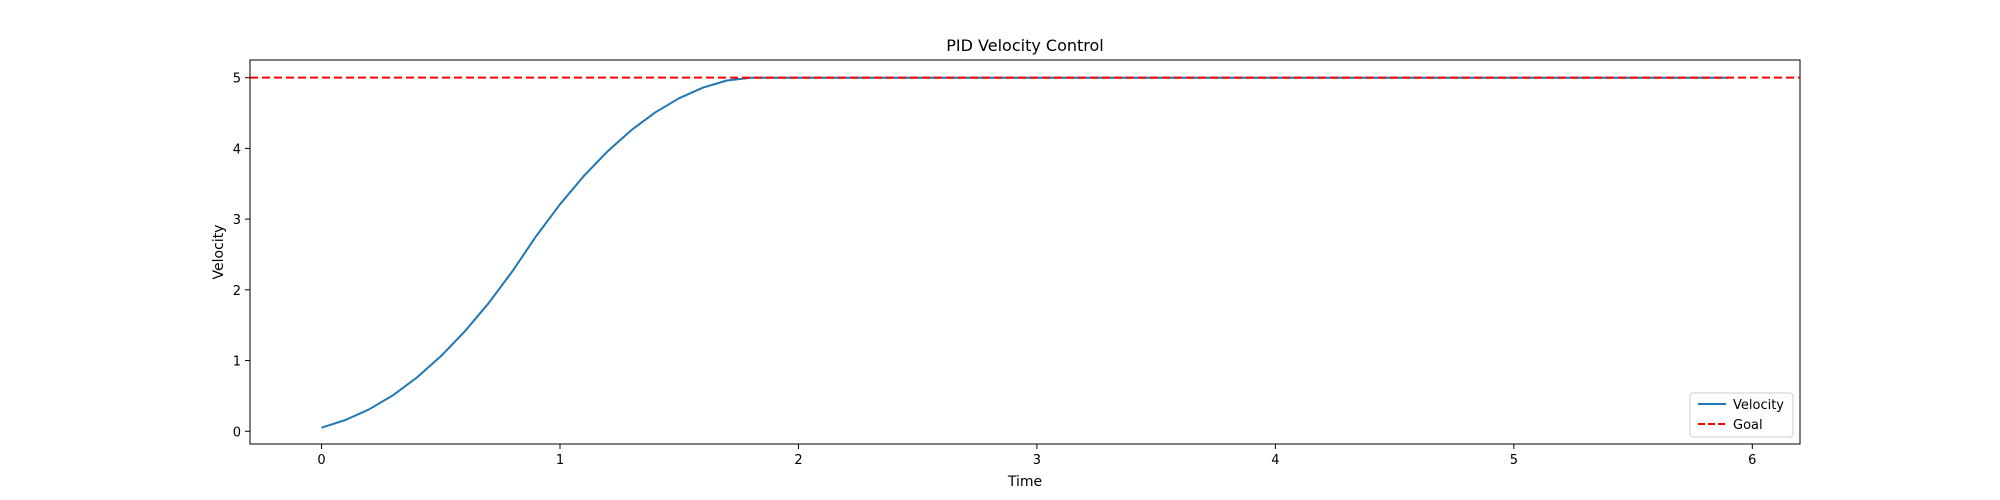 The image size is (2000, 500). What do you see at coordinates (1741, 415) in the screenshot?
I see `chart-legend: Velocity Goal` at bounding box center [1741, 415].